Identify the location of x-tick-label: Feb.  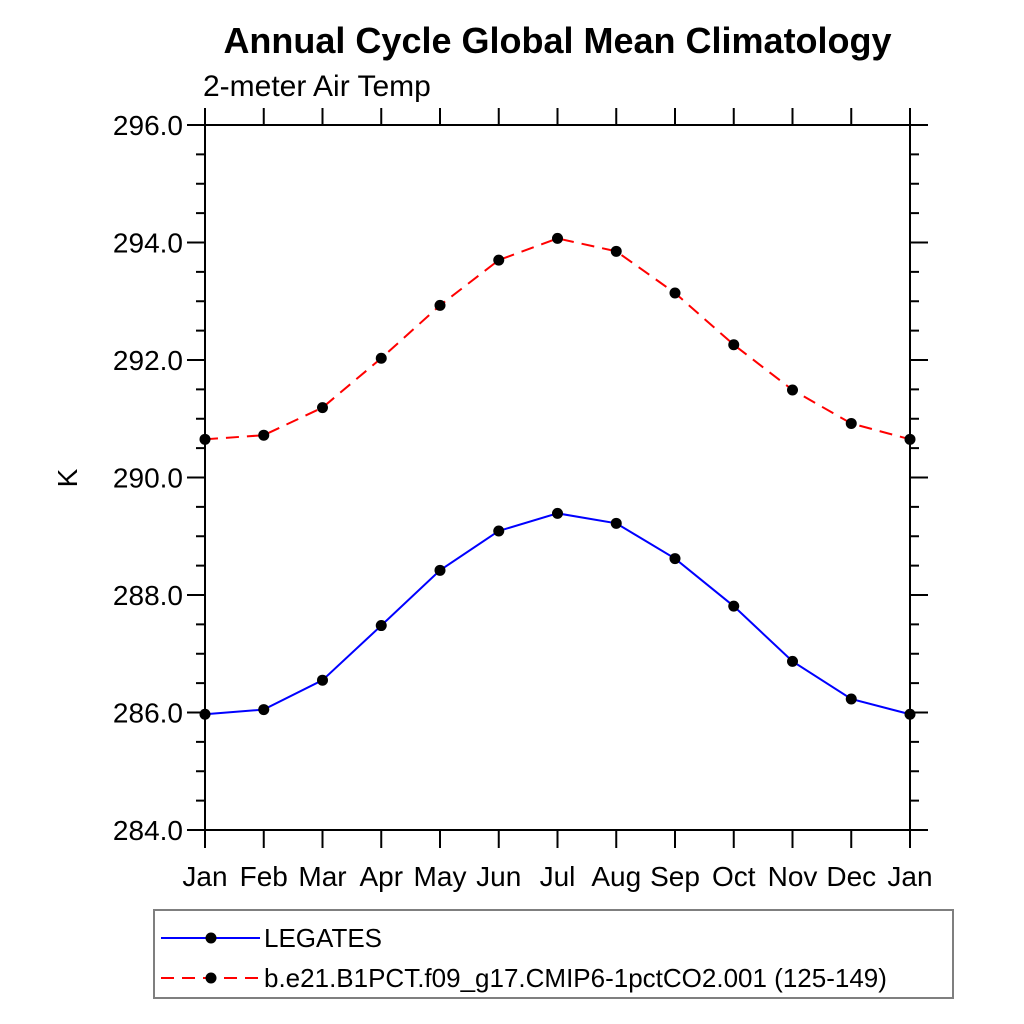
(264, 876).